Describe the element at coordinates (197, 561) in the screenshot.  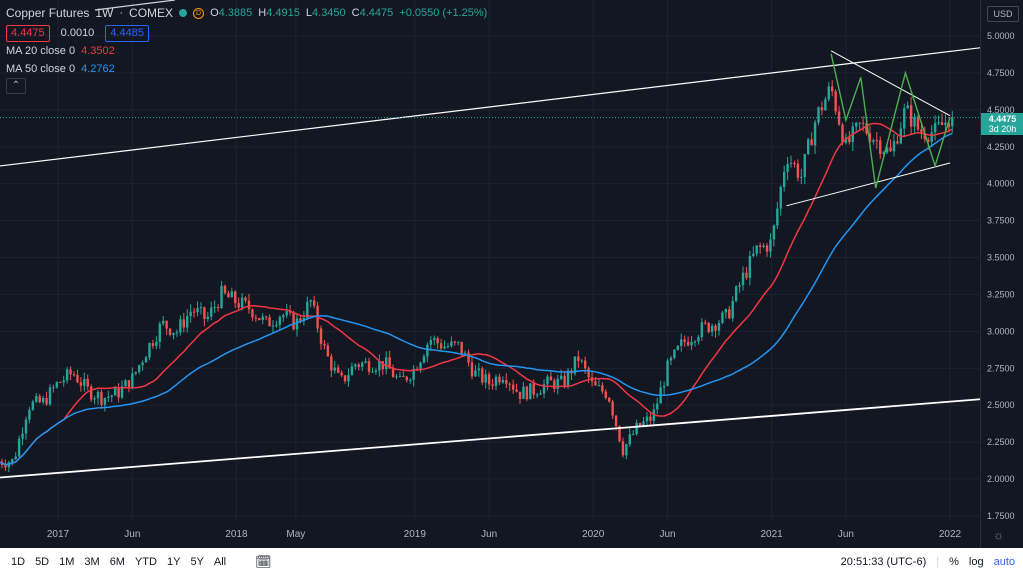
I see `timeframe-button: 5Y` at that location.